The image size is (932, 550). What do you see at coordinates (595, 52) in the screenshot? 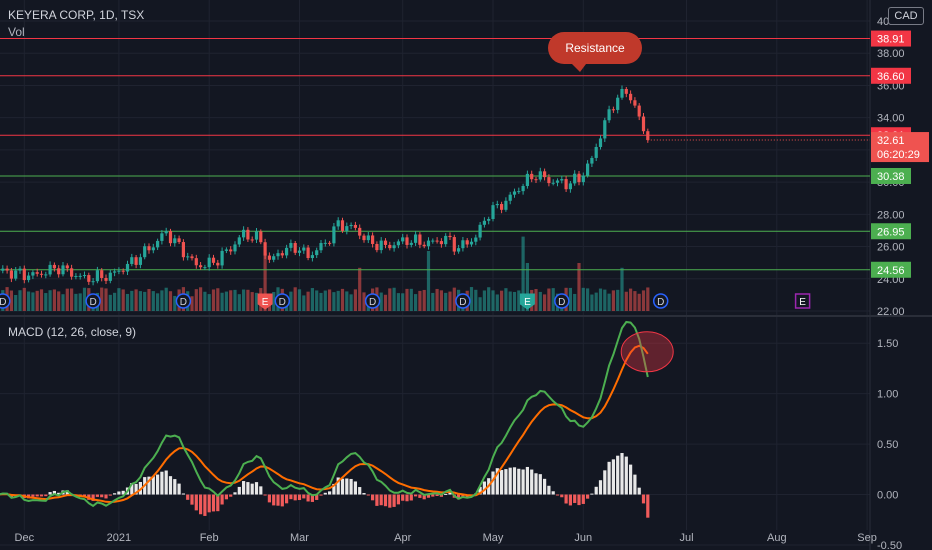
I see `resistance-callout: Resistance` at bounding box center [595, 52].